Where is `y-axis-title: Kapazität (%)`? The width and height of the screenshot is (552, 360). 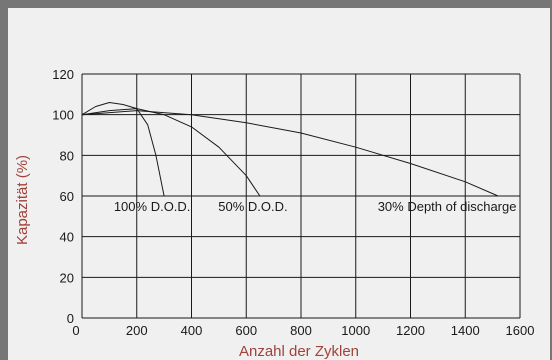 y-axis-title: Kapazität (%) is located at coordinates (22, 200).